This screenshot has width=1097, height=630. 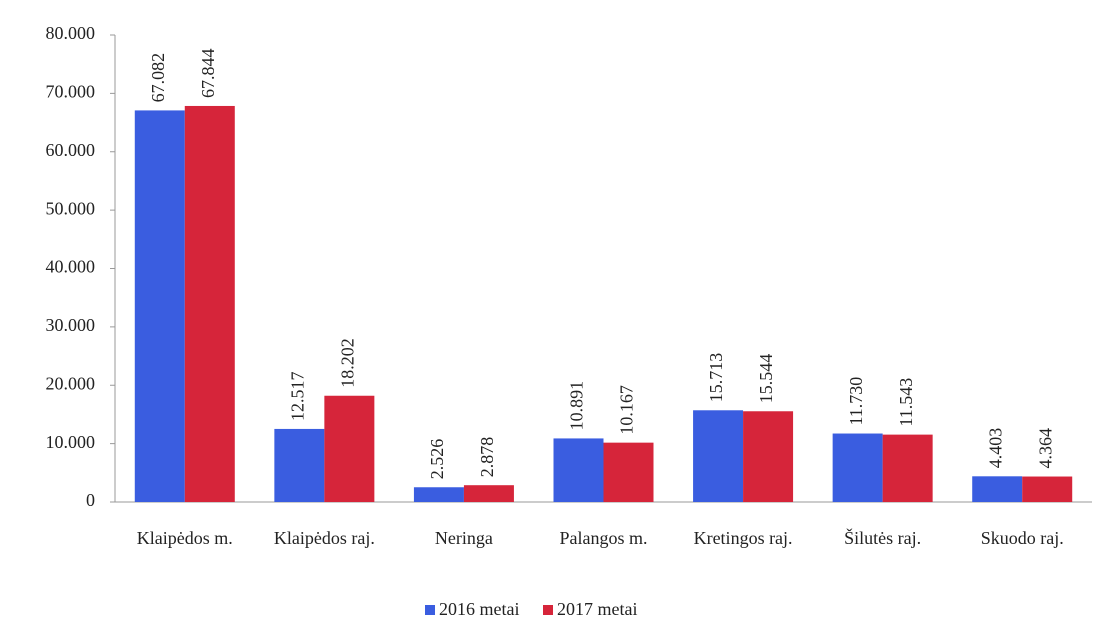 I want to click on value-label: 15.713, so click(x=716, y=378).